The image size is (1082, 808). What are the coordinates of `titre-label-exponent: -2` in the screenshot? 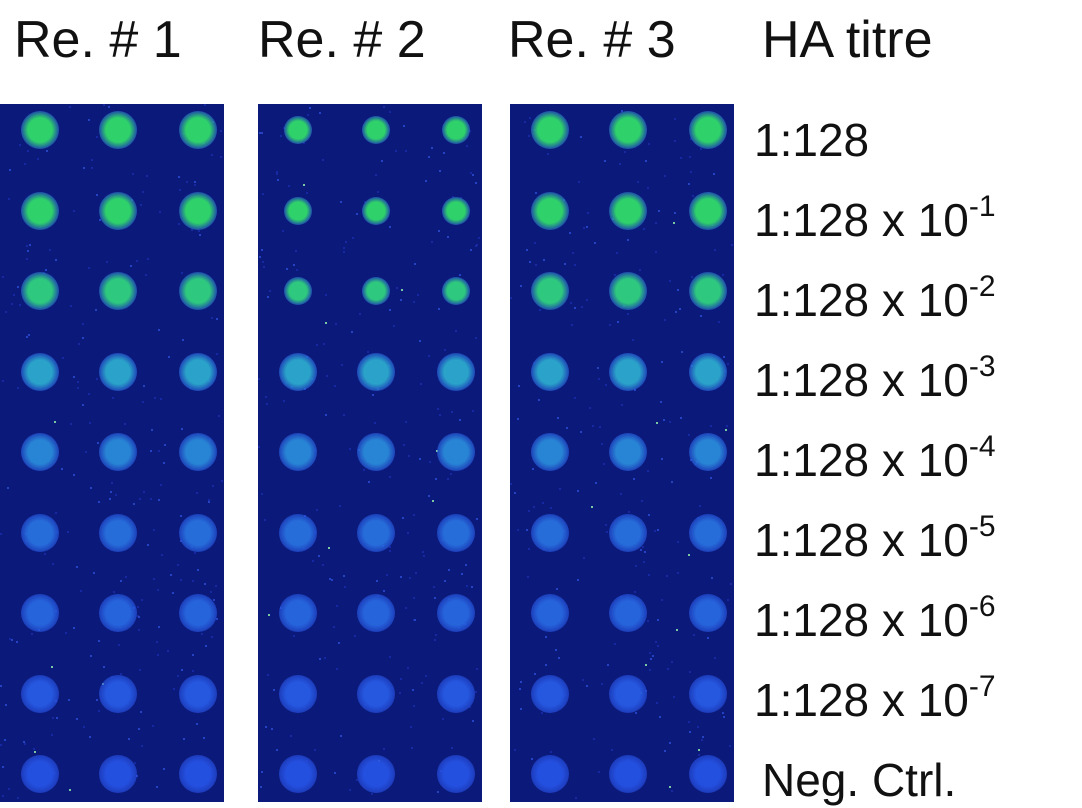 It's located at (982, 286).